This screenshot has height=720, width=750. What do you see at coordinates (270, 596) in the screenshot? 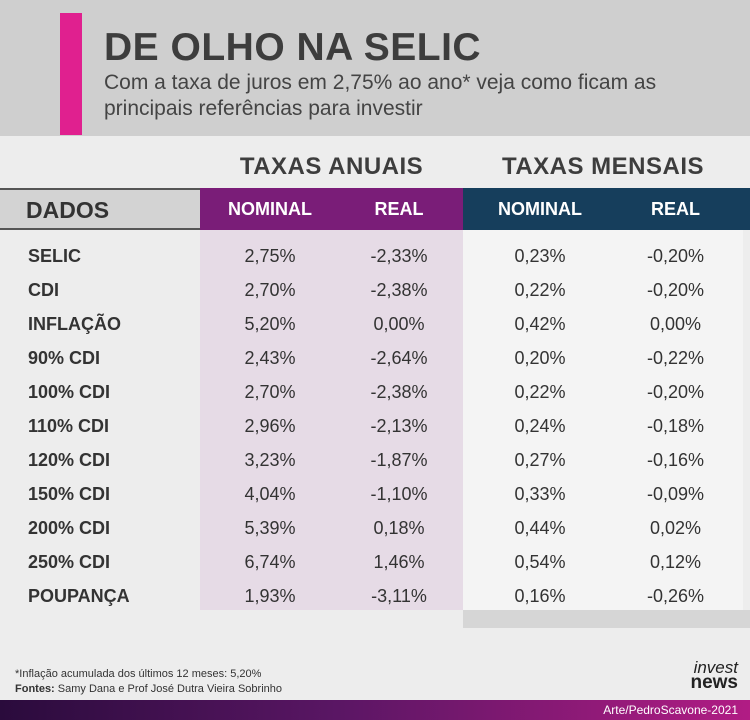
I see `cell-annual-nominal: 1,93%` at bounding box center [270, 596].